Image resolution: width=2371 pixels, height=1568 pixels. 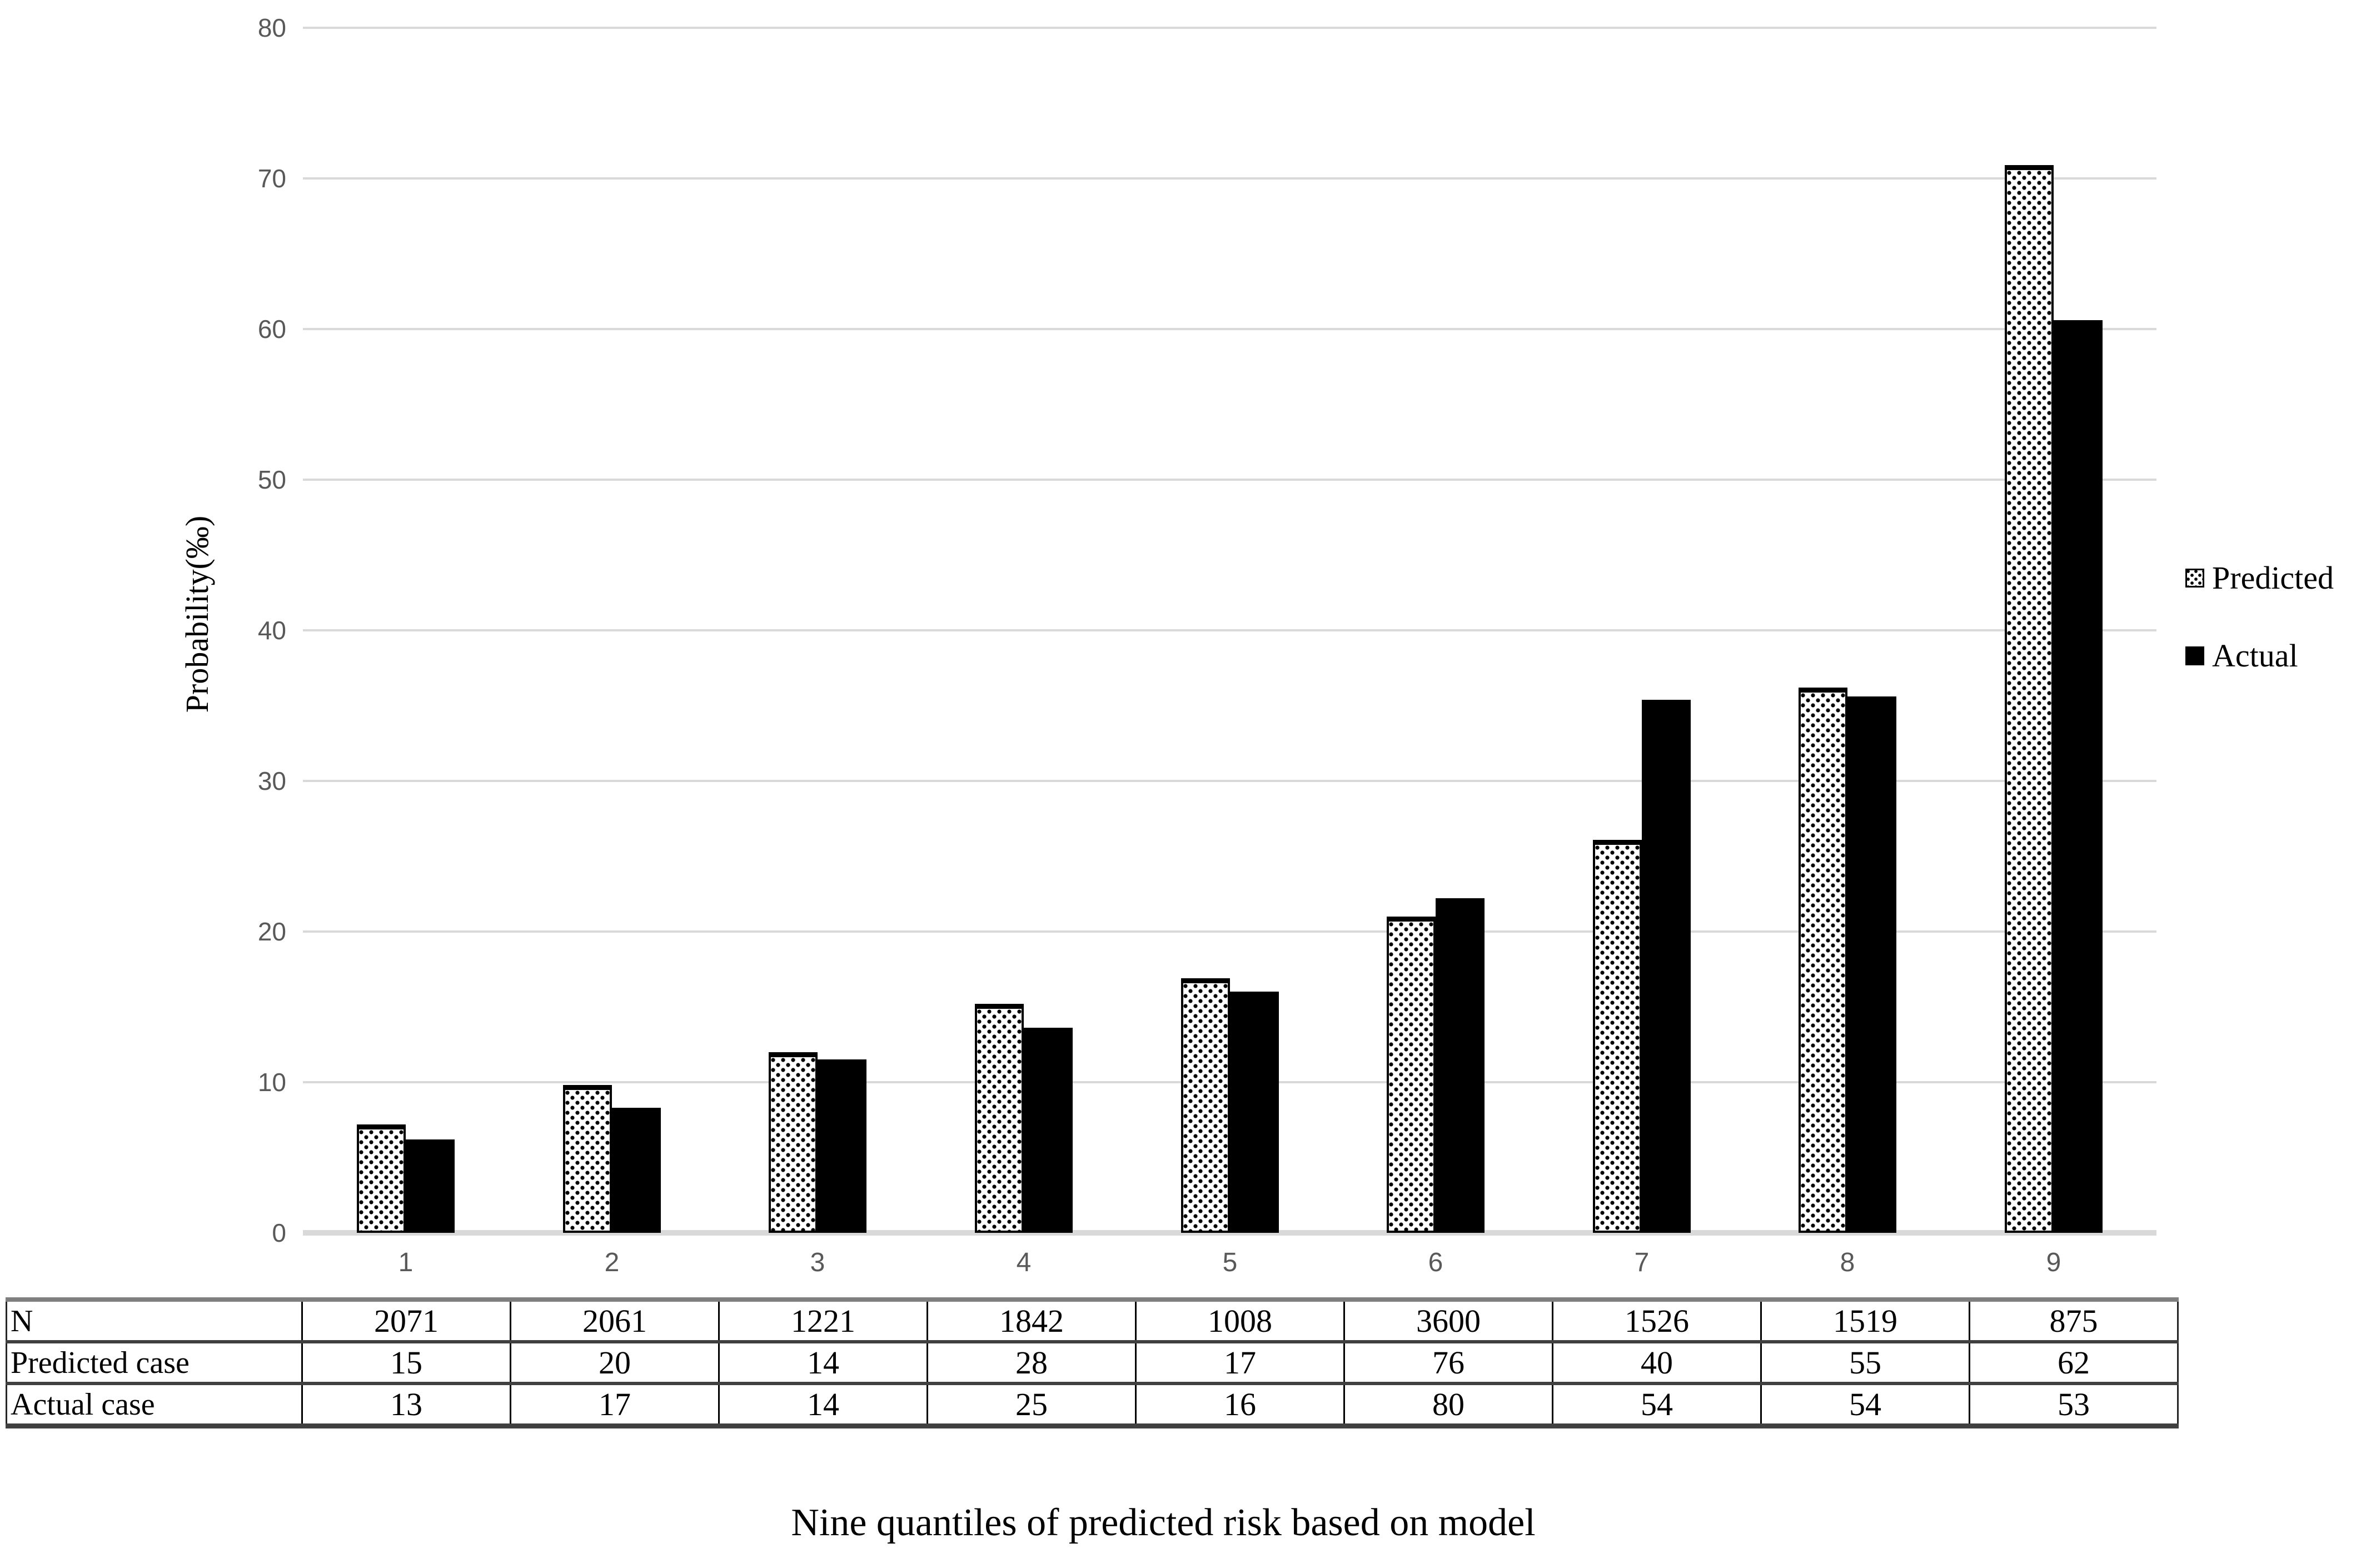 What do you see at coordinates (279, 1232) in the screenshot?
I see `y-tick-label-0: 0` at bounding box center [279, 1232].